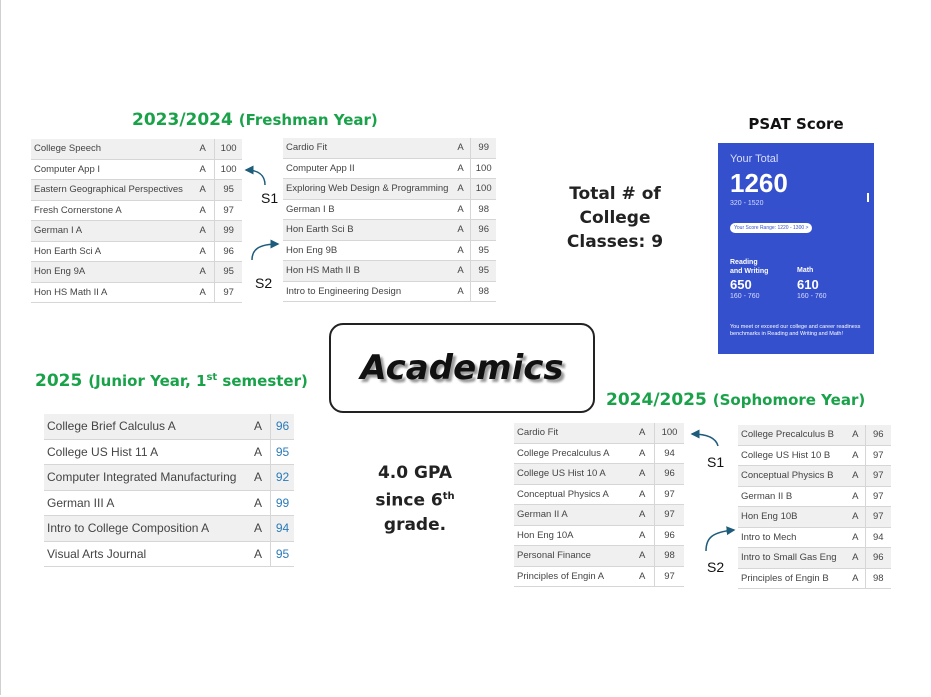 The height and width of the screenshot is (697, 931). I want to click on sophomore-heading-years: 2024/2025, so click(656, 400).